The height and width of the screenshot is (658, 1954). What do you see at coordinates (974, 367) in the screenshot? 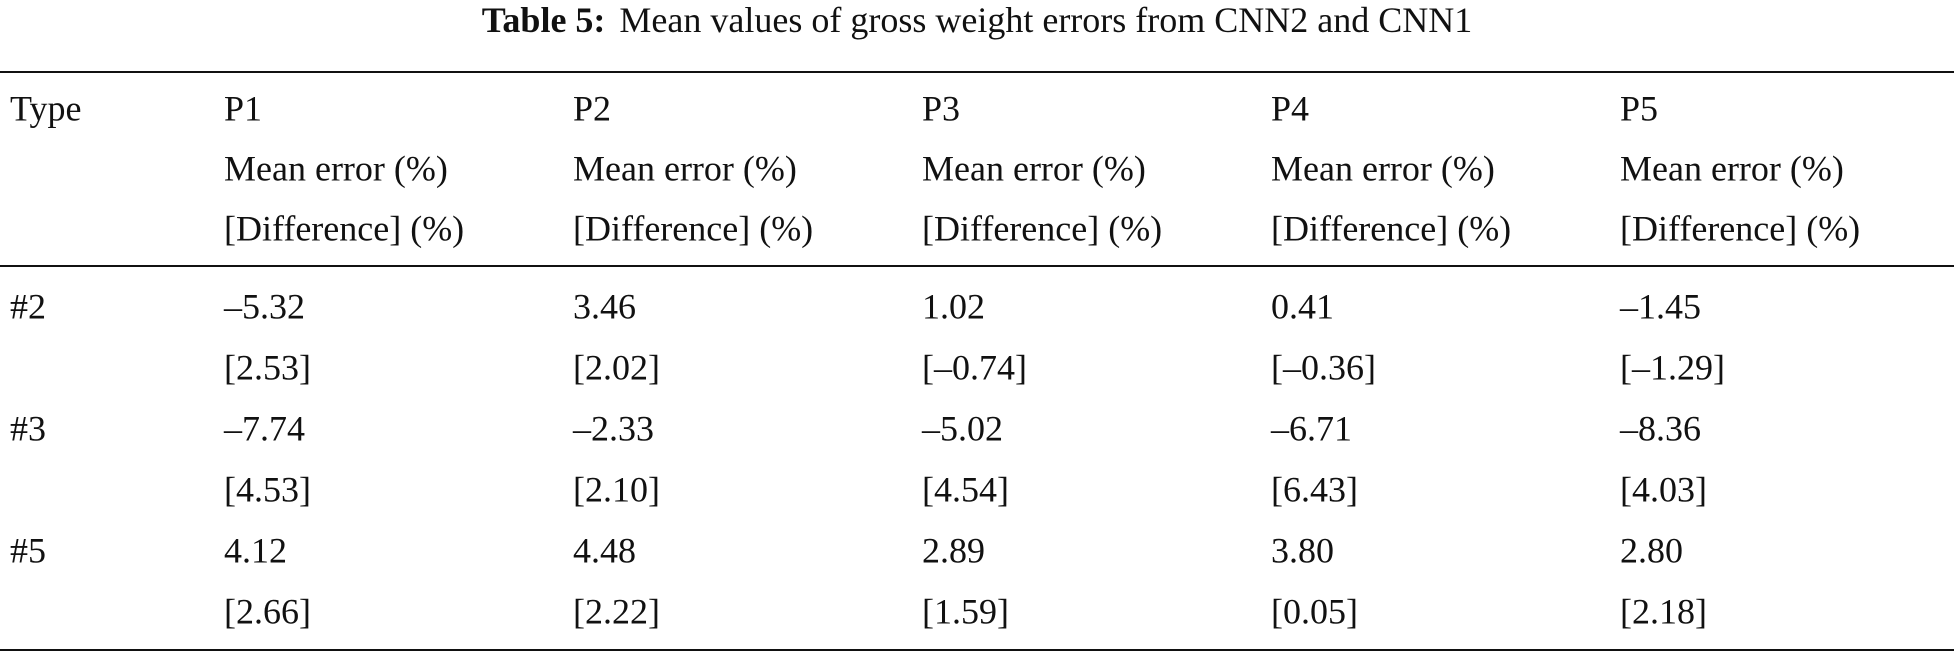
I see `cell-diff: [–0.74]` at bounding box center [974, 367].